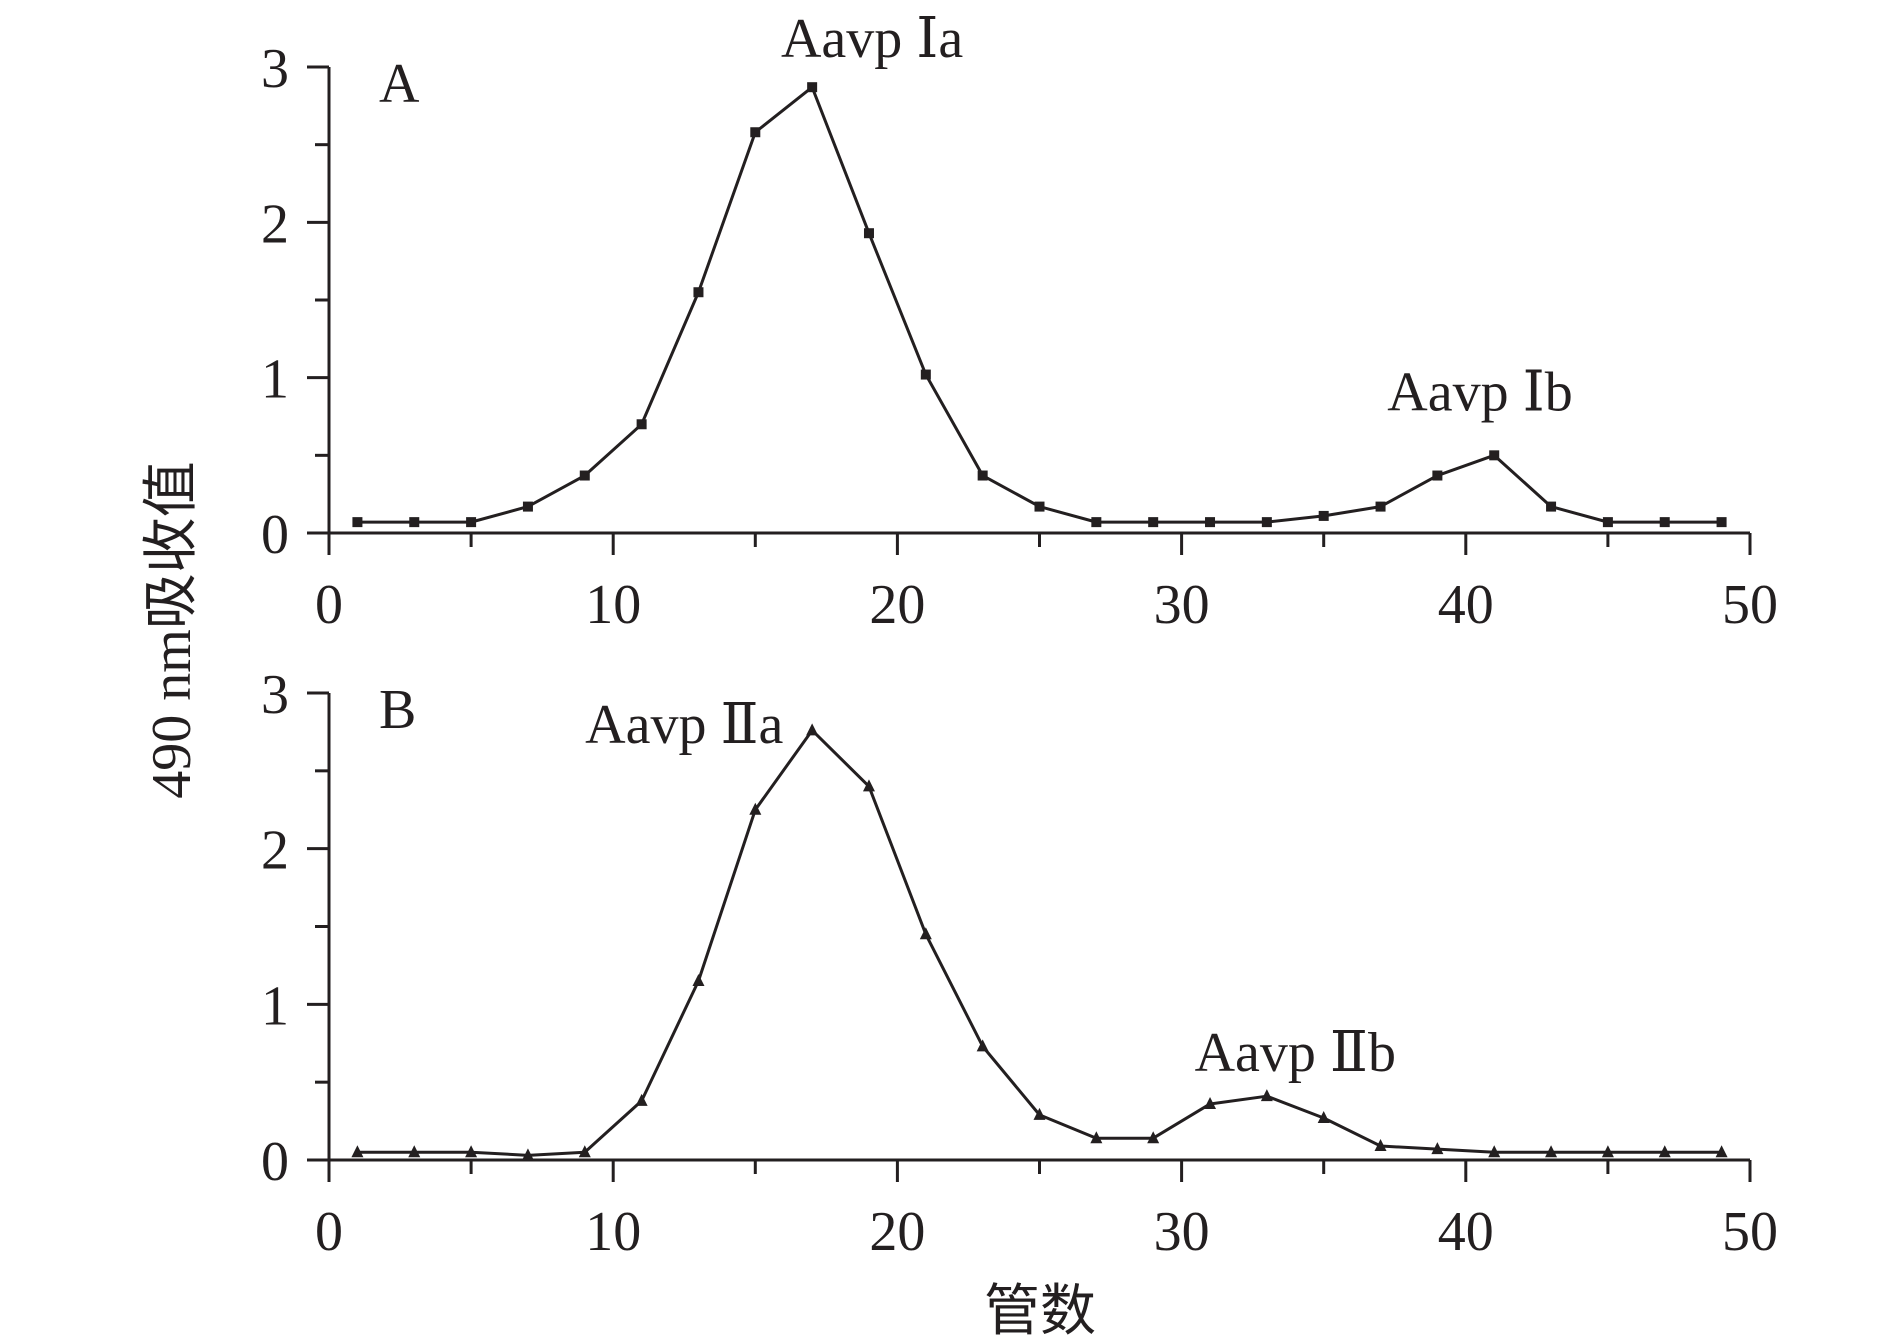 The height and width of the screenshot is (1341, 1890). I want to click on peak-annotation: Aavp Ⅱb, so click(1295, 1053).